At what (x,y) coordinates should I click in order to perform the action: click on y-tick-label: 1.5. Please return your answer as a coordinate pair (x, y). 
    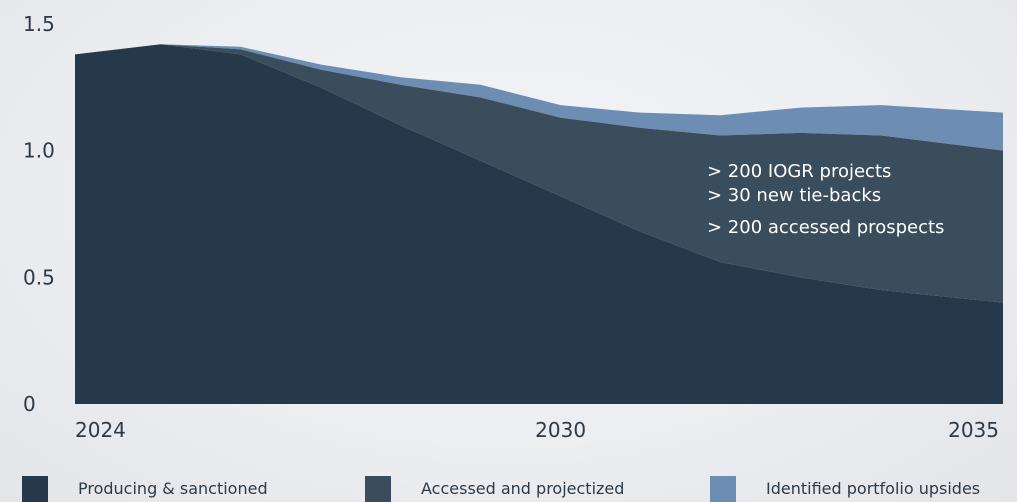
    Looking at the image, I should click on (39, 24).